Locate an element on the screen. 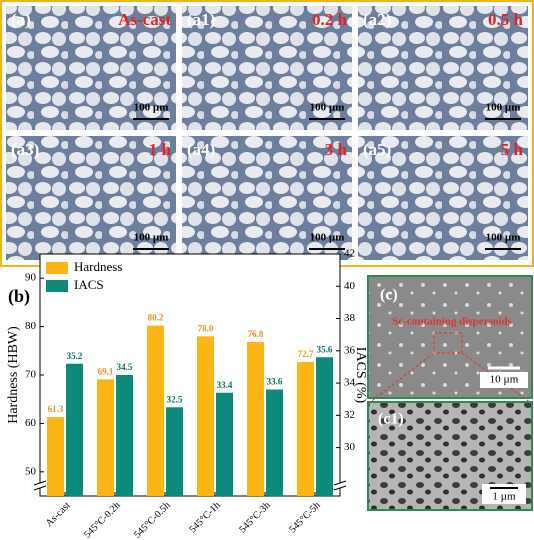 The height and width of the screenshot is (540, 534). value-label: 32.5 is located at coordinates (175, 399).